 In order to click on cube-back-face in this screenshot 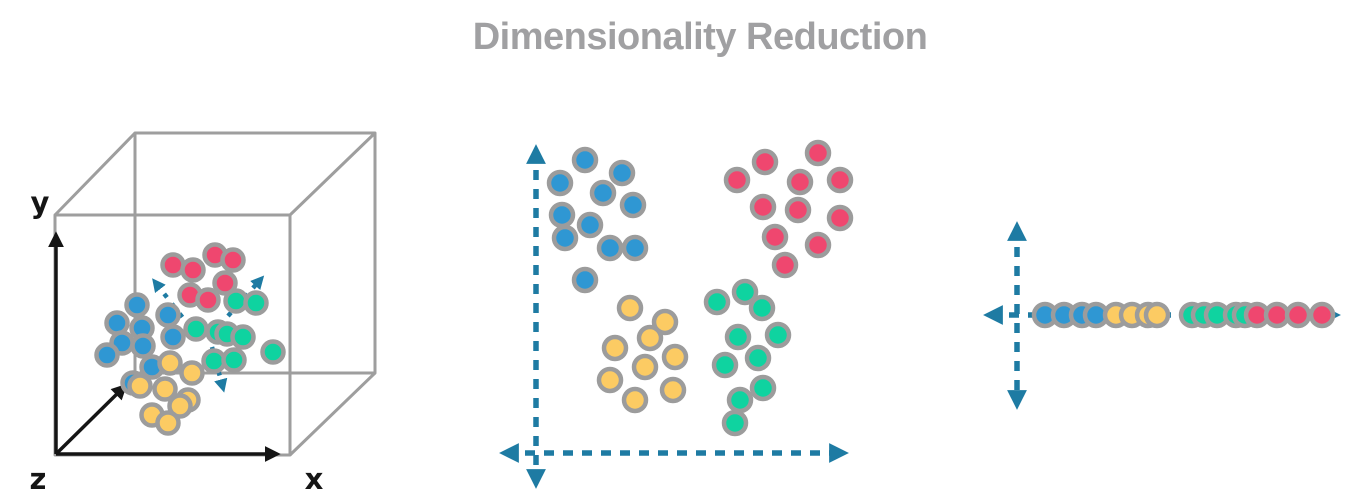, I will do `click(255, 253)`.